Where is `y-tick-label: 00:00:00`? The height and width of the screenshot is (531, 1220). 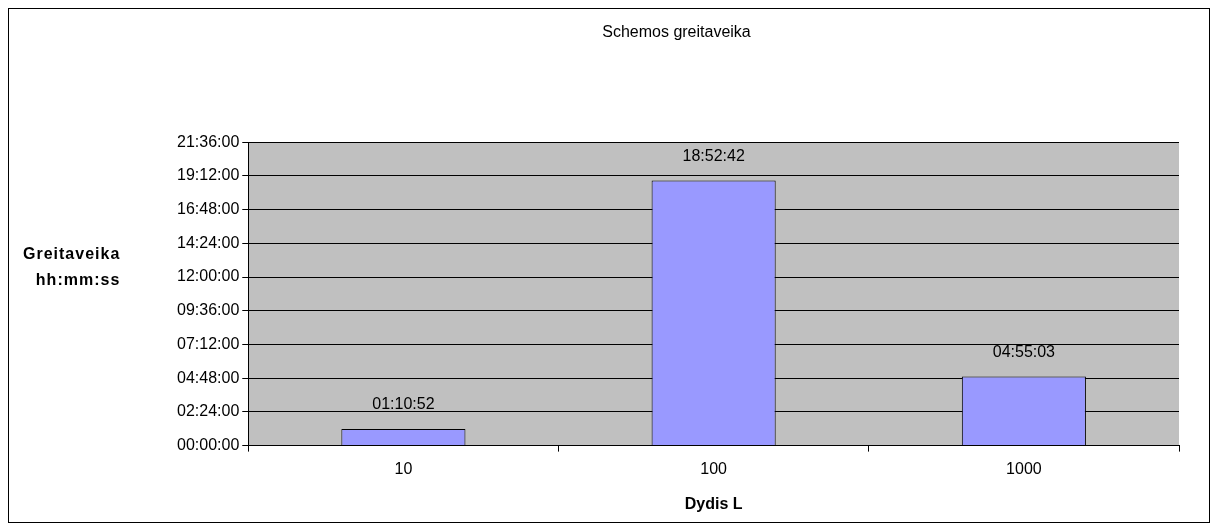 y-tick-label: 00:00:00 is located at coordinates (208, 445).